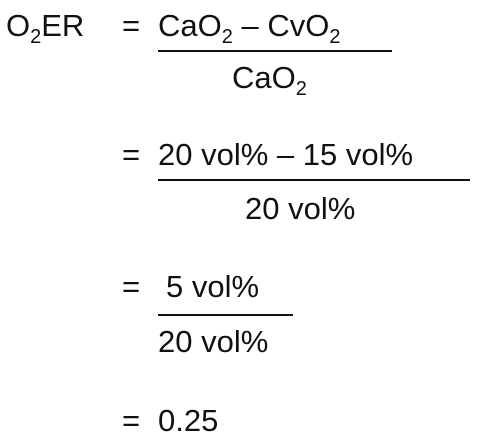 The height and width of the screenshot is (446, 478). What do you see at coordinates (36, 37) in the screenshot?
I see `lhs-sub: 2` at bounding box center [36, 37].